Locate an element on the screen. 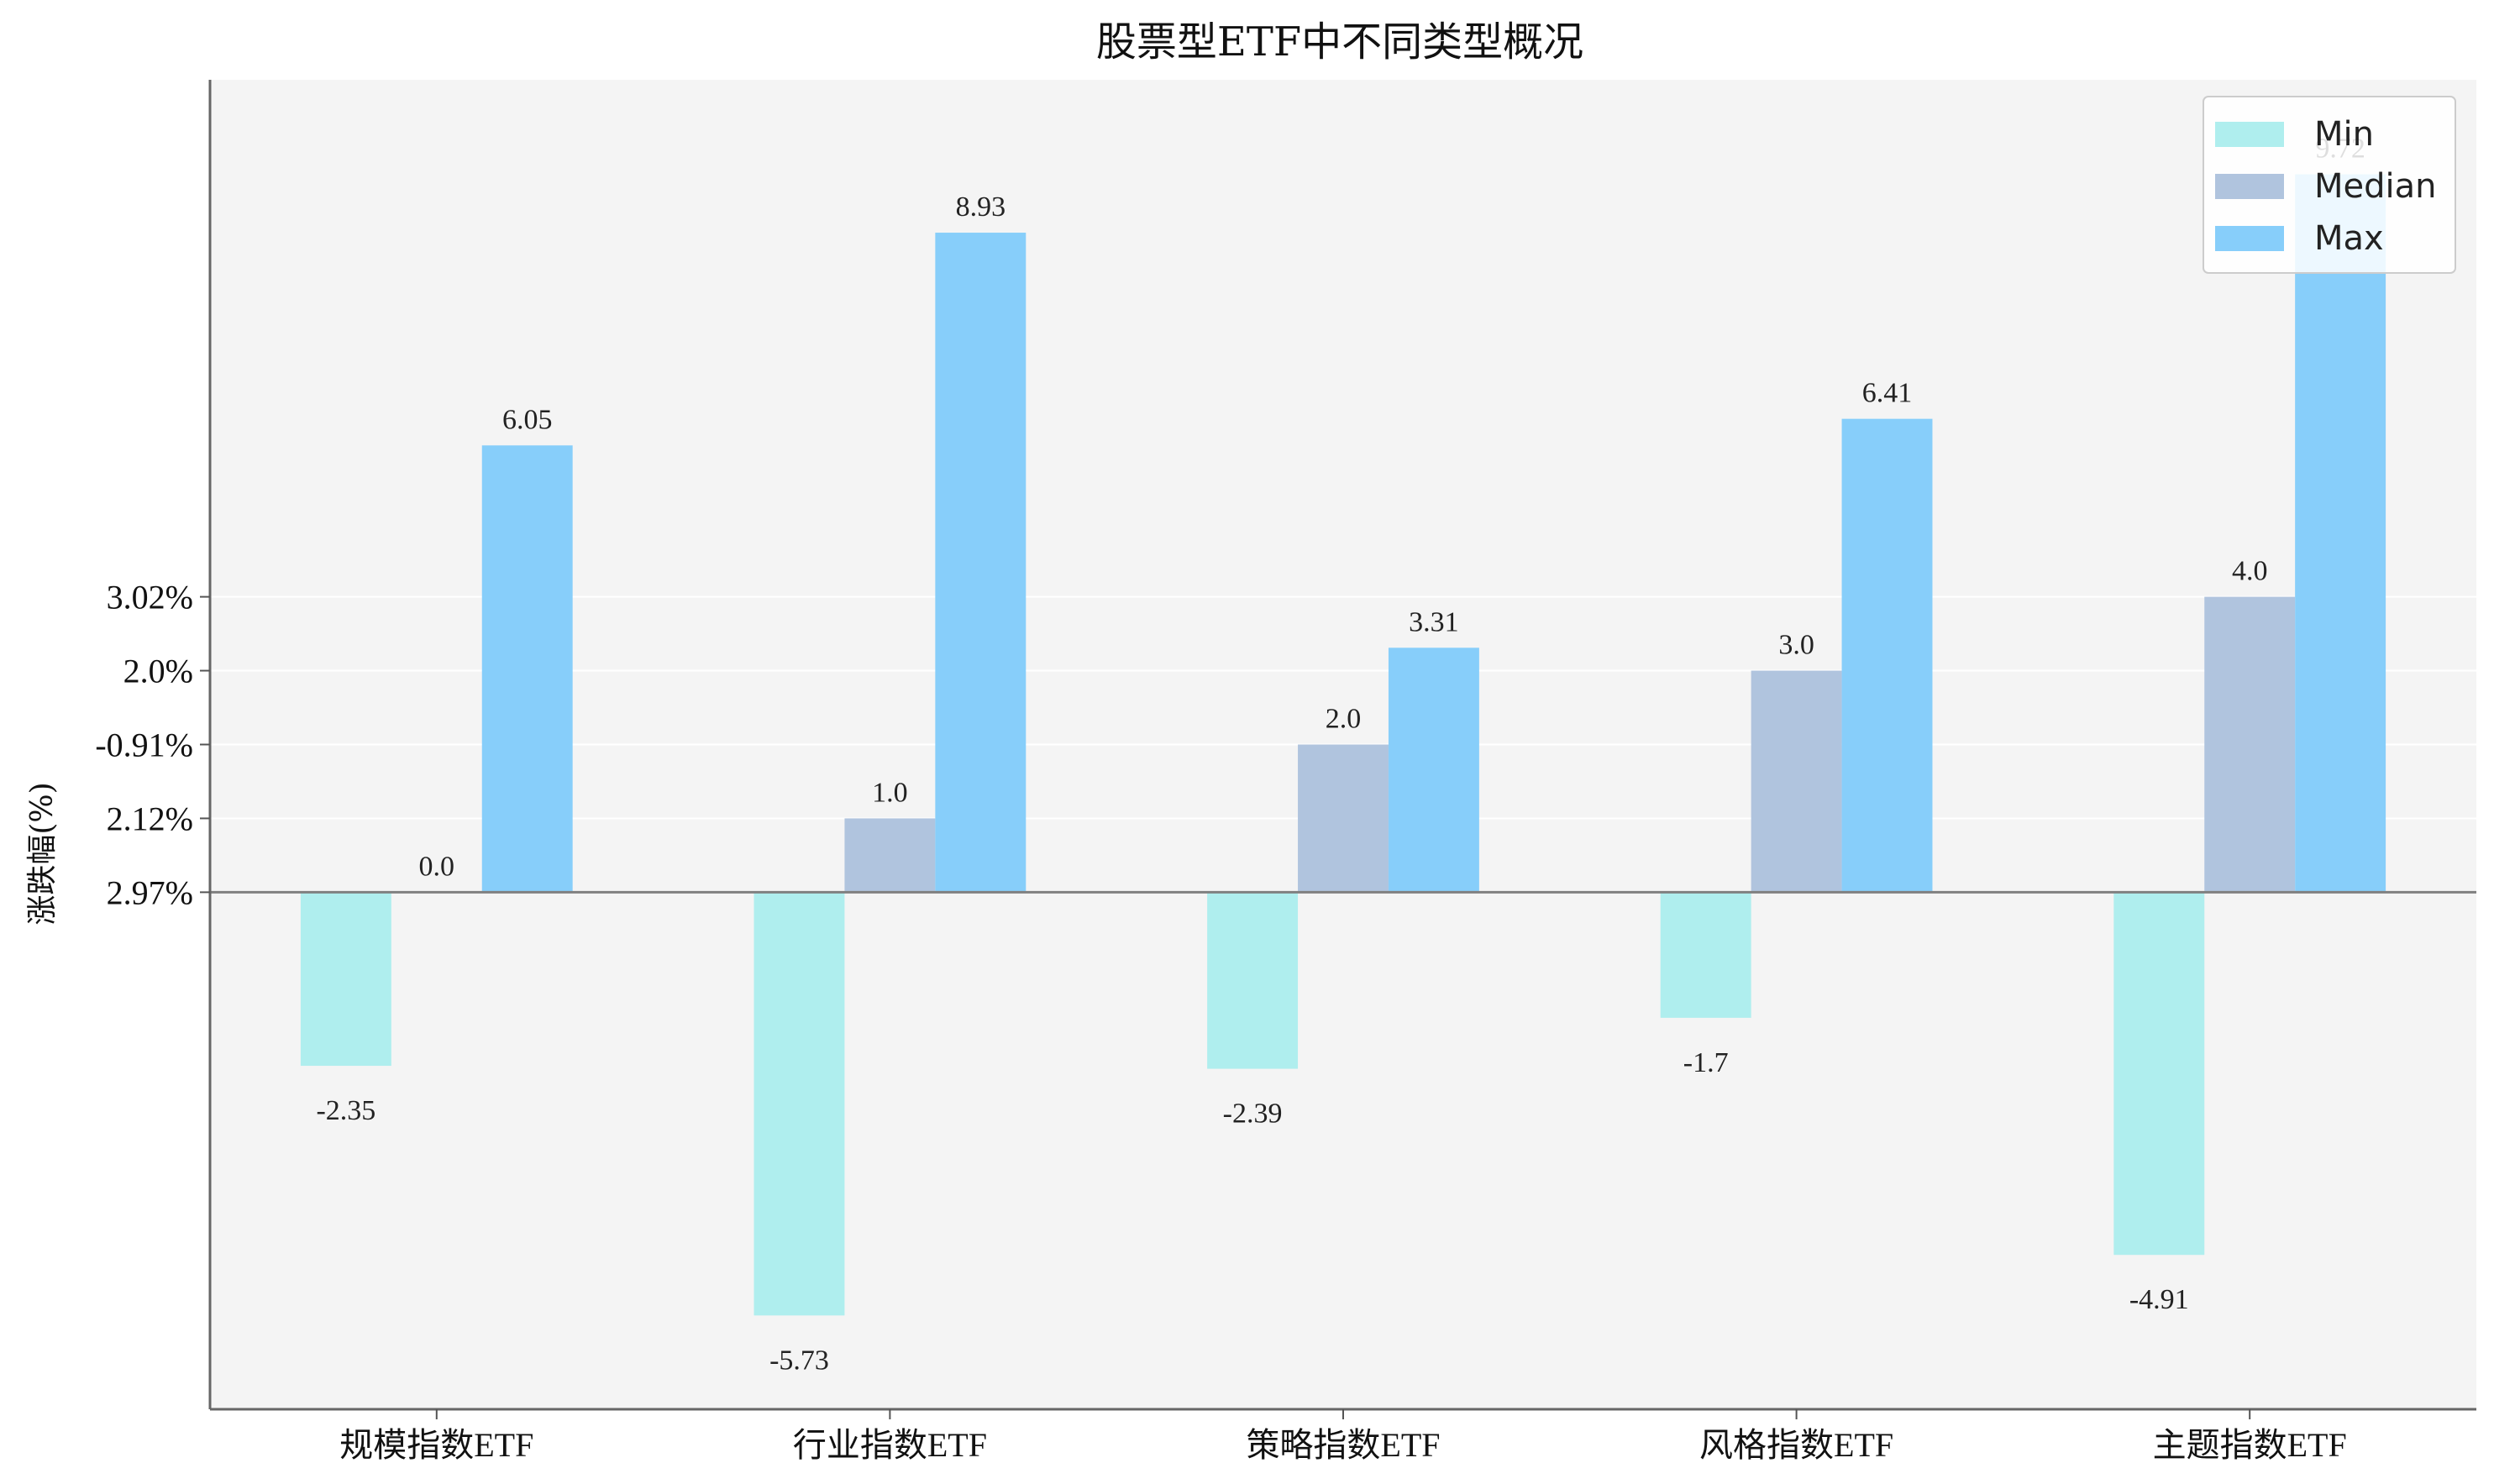 The width and height of the screenshot is (2494, 1484). legend-label: Median is located at coordinates (2376, 187).